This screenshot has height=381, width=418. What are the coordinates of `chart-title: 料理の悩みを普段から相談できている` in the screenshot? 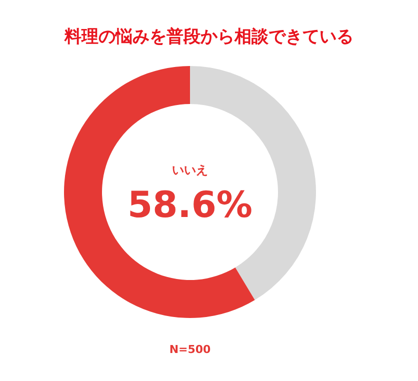 It's located at (209, 36).